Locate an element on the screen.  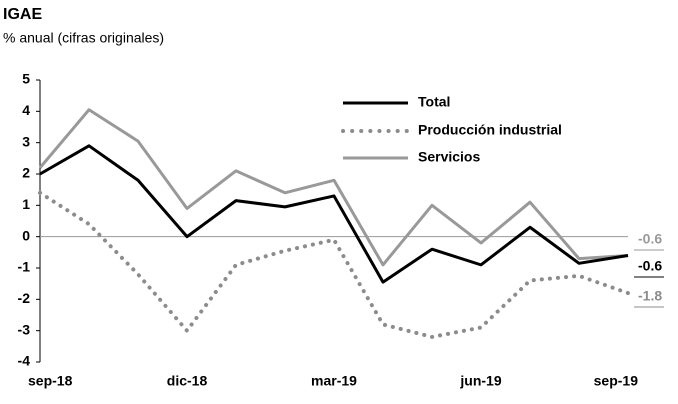
x-tick-label: sep-18 is located at coordinates (50, 381).